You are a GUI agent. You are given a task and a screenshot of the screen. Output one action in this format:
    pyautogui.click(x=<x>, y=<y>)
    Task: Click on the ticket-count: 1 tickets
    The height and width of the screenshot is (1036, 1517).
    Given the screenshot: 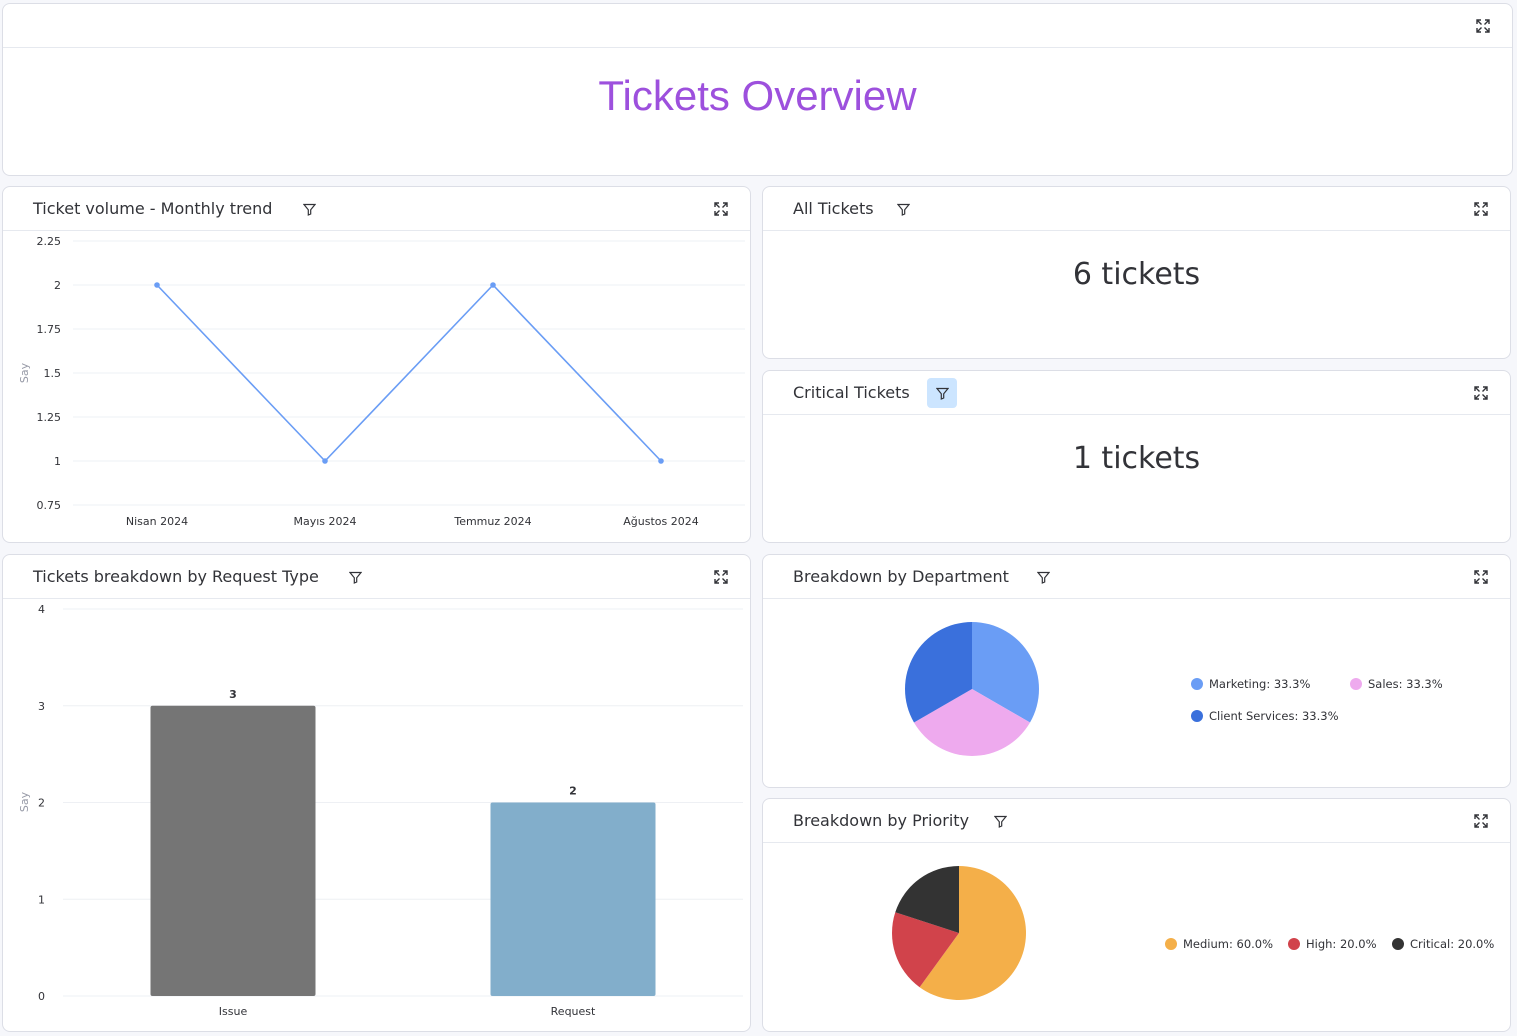 What is the action you would take?
    pyautogui.click(x=1136, y=458)
    